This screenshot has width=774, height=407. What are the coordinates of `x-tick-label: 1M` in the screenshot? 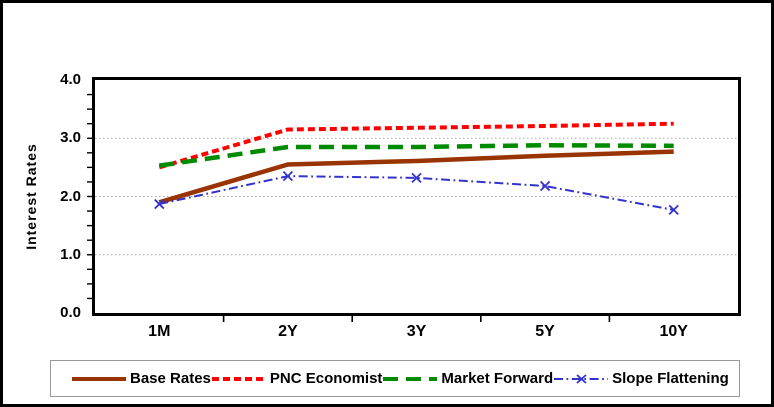 It's located at (159, 331).